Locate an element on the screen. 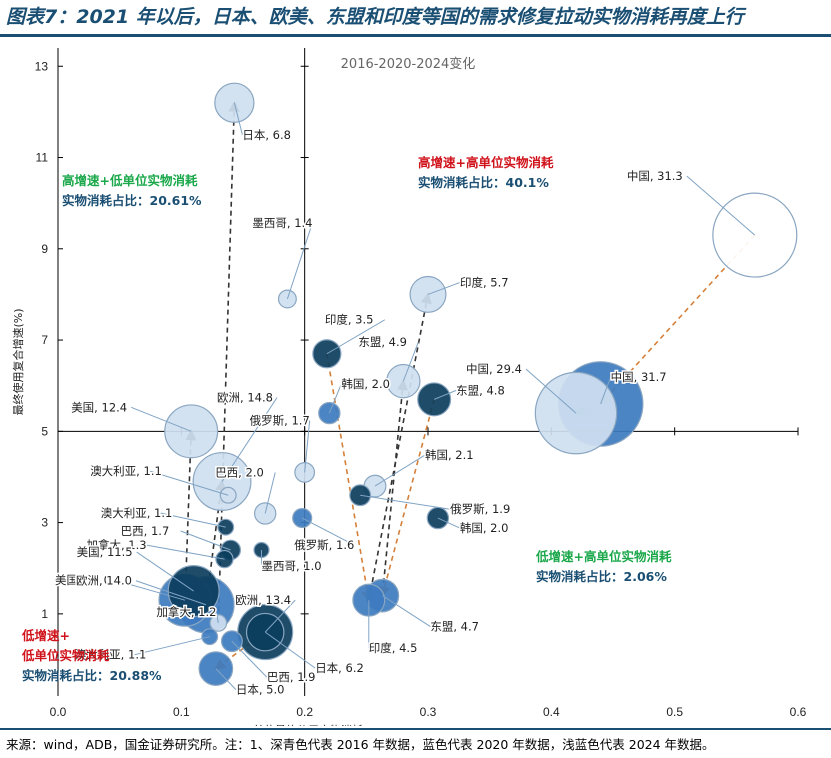 The width and height of the screenshot is (831, 758). y-tick-label: 9 is located at coordinates (44, 249).